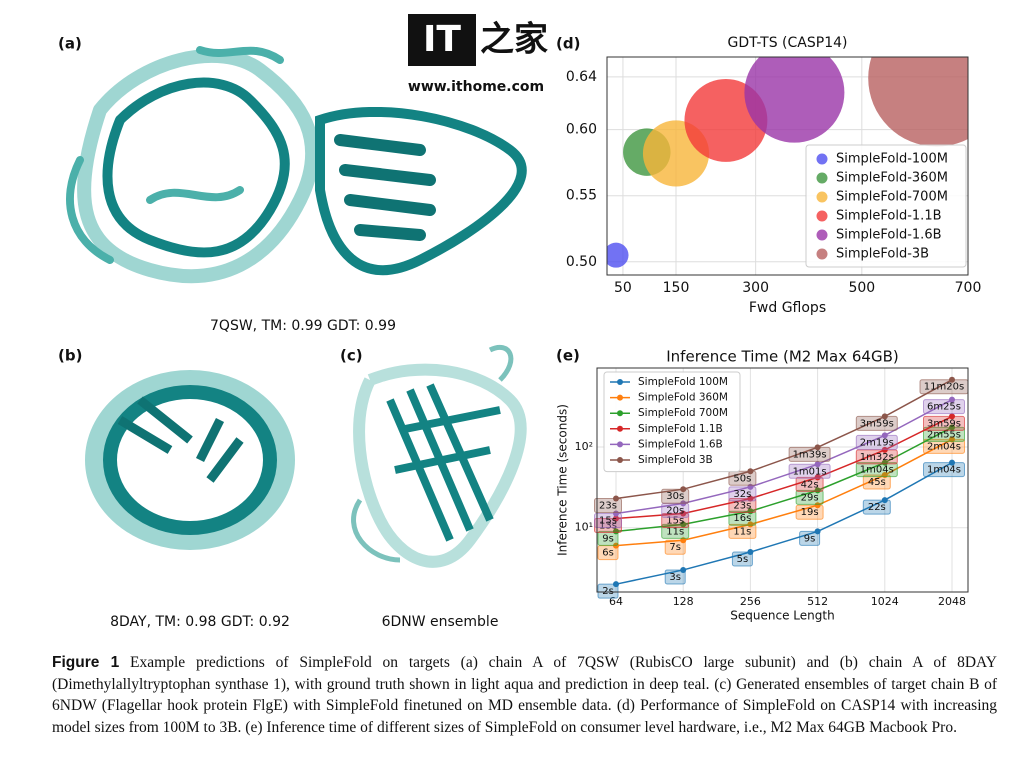  I want to click on protein-6dnw, so click(439, 456).